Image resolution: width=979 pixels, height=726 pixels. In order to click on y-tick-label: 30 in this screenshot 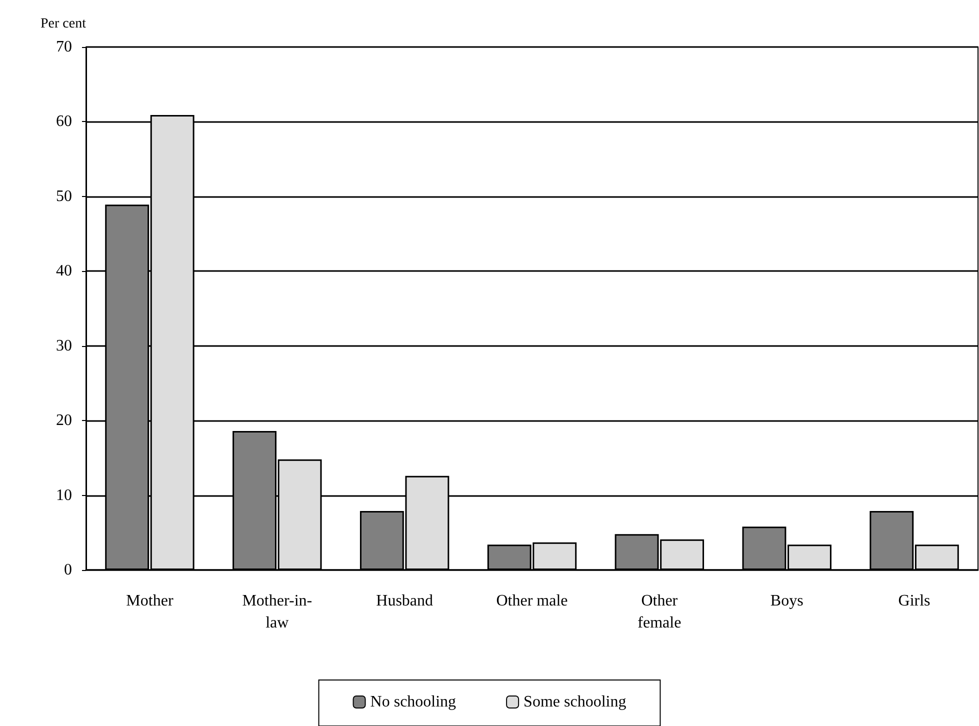, I will do `click(64, 345)`.